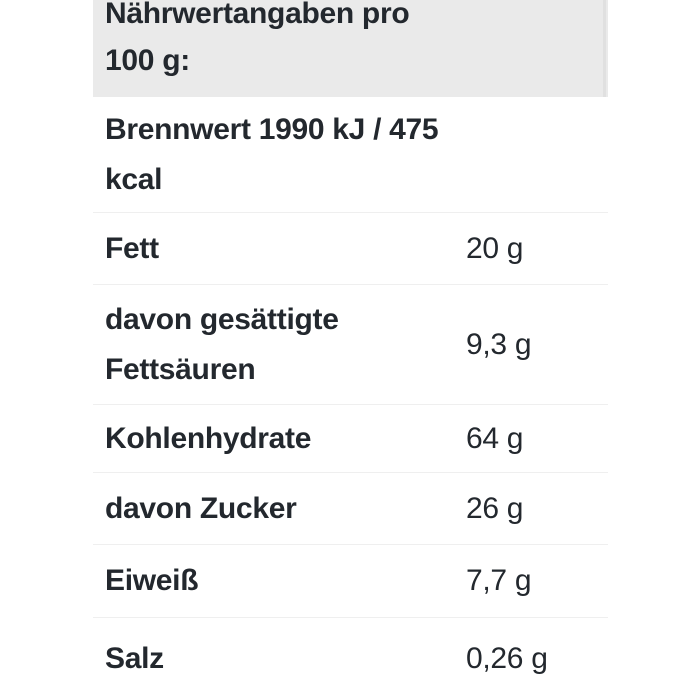 The height and width of the screenshot is (700, 700). What do you see at coordinates (222, 344) in the screenshot?
I see `nutrient-label: davon gesättigte Fettsäuren` at bounding box center [222, 344].